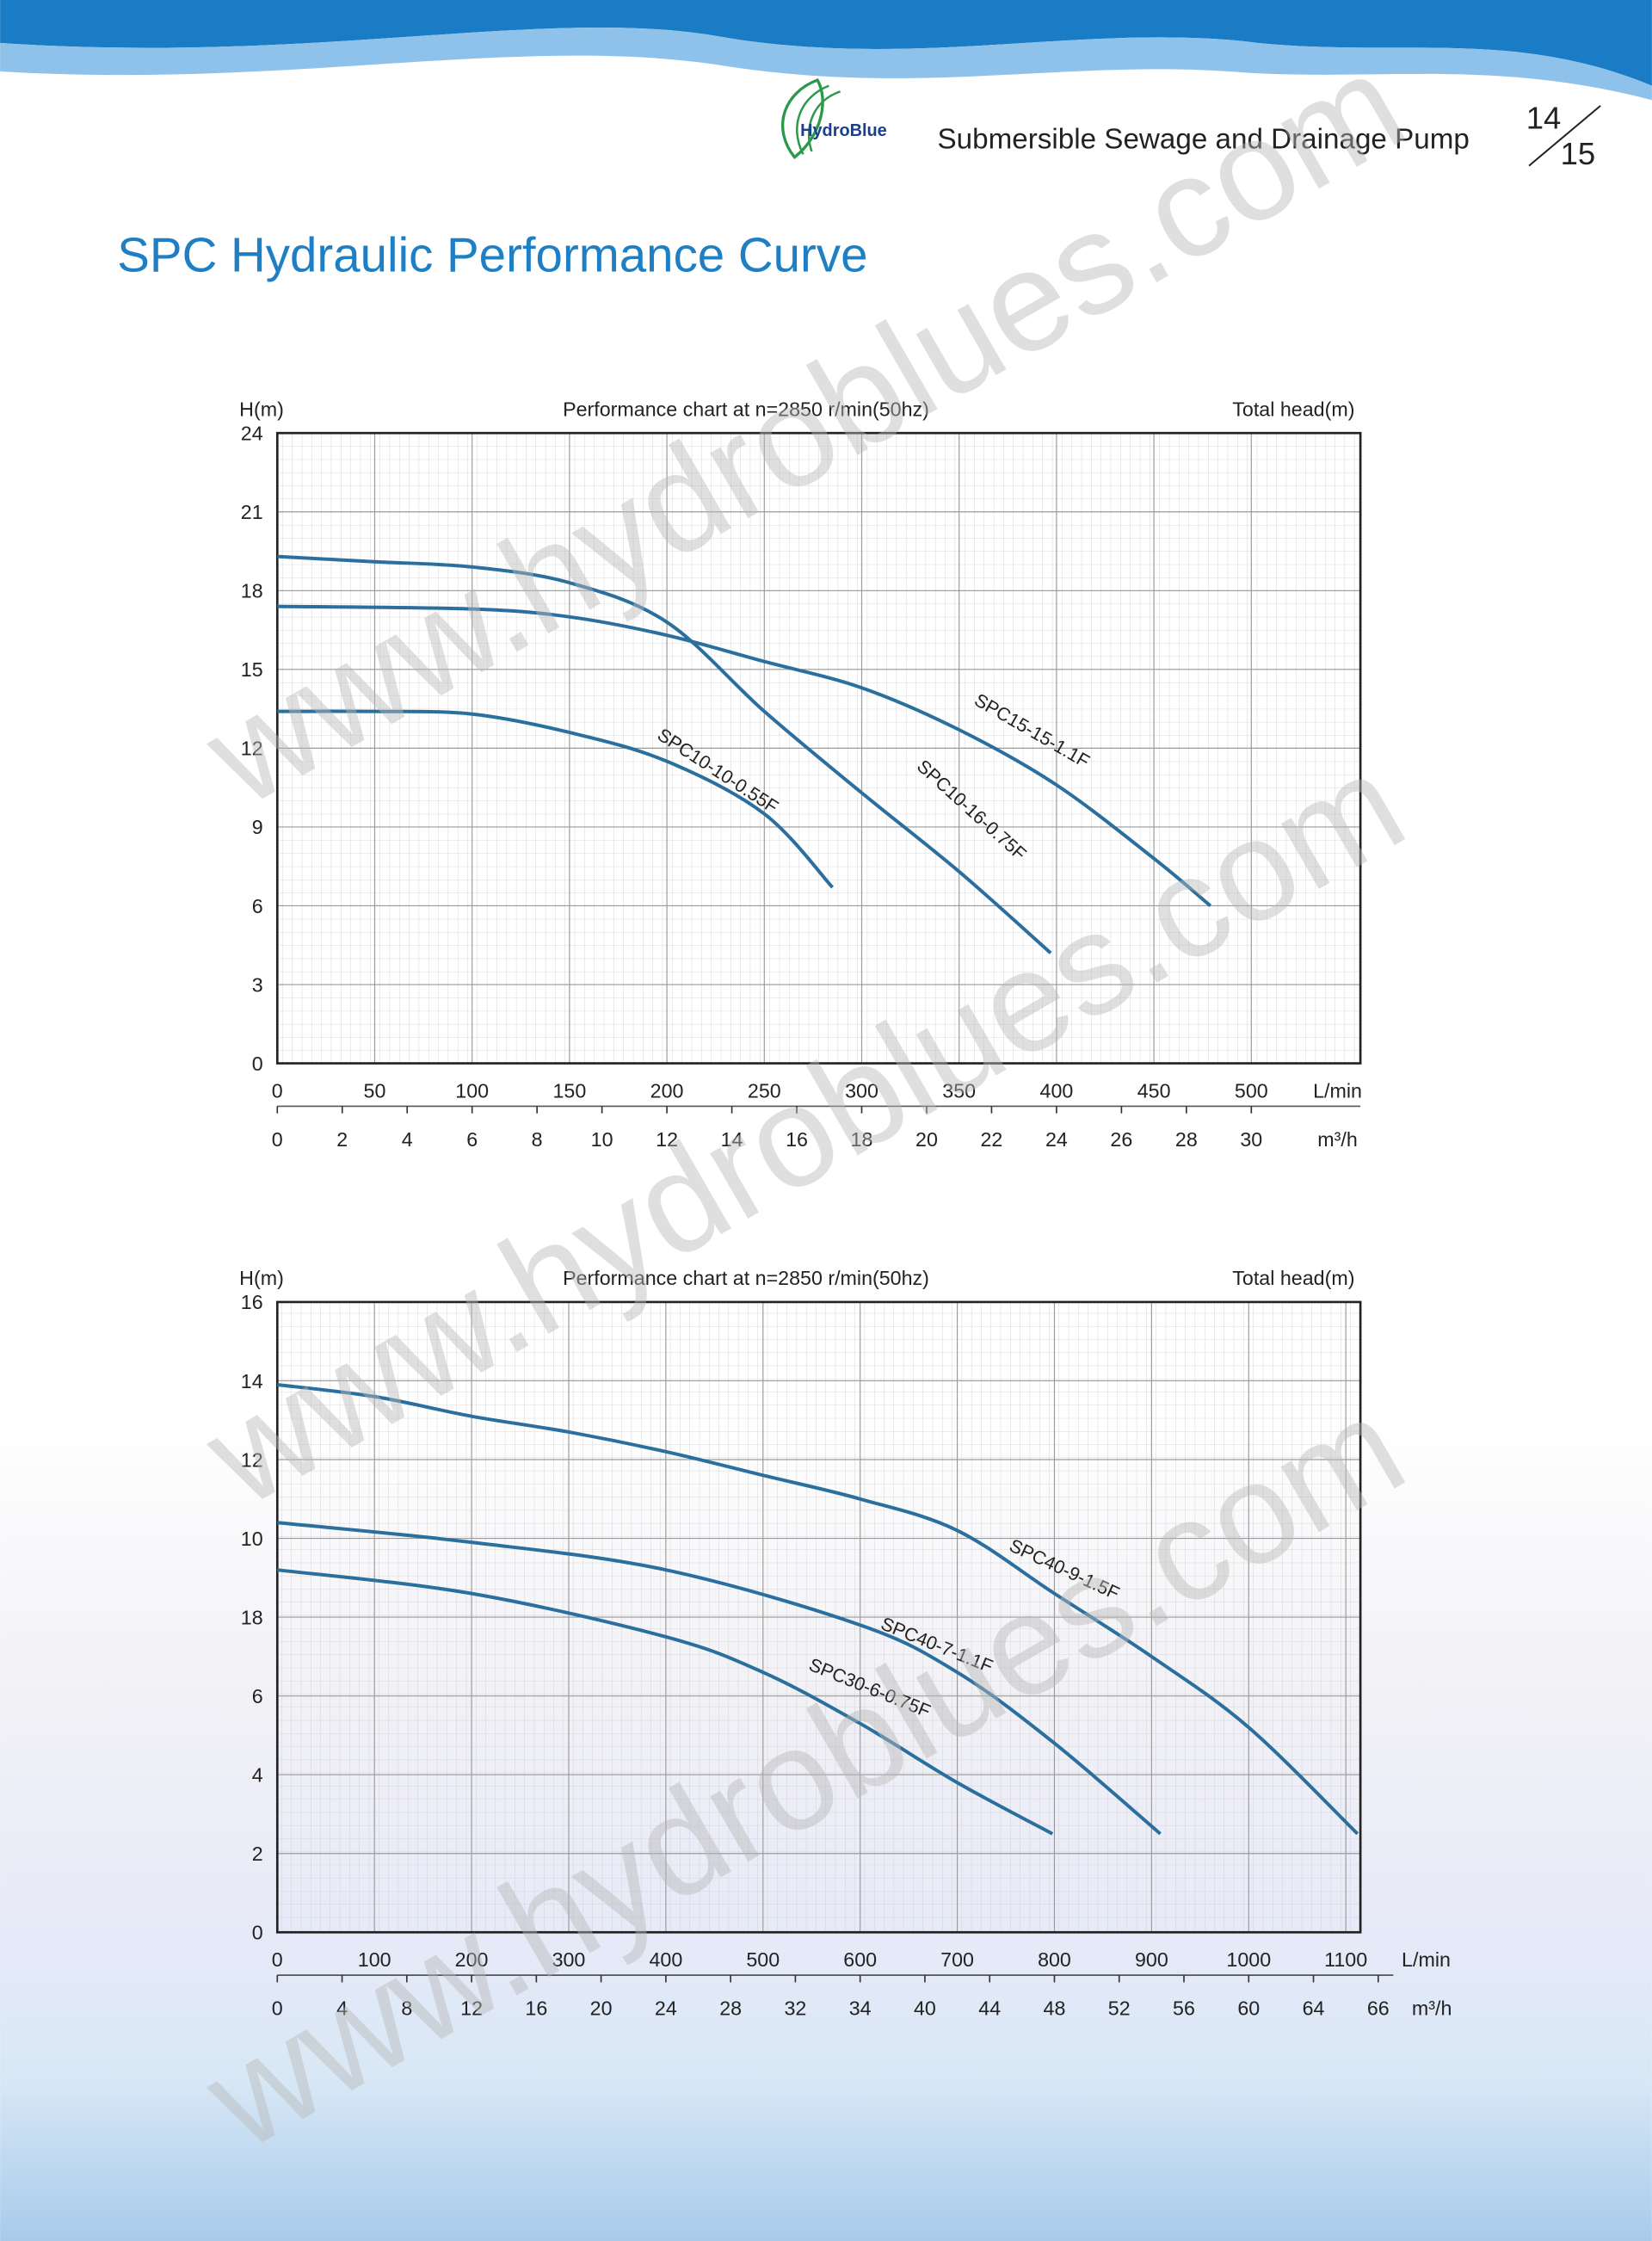 The height and width of the screenshot is (2241, 1652). I want to click on x2-tick-label: 66, so click(1378, 2008).